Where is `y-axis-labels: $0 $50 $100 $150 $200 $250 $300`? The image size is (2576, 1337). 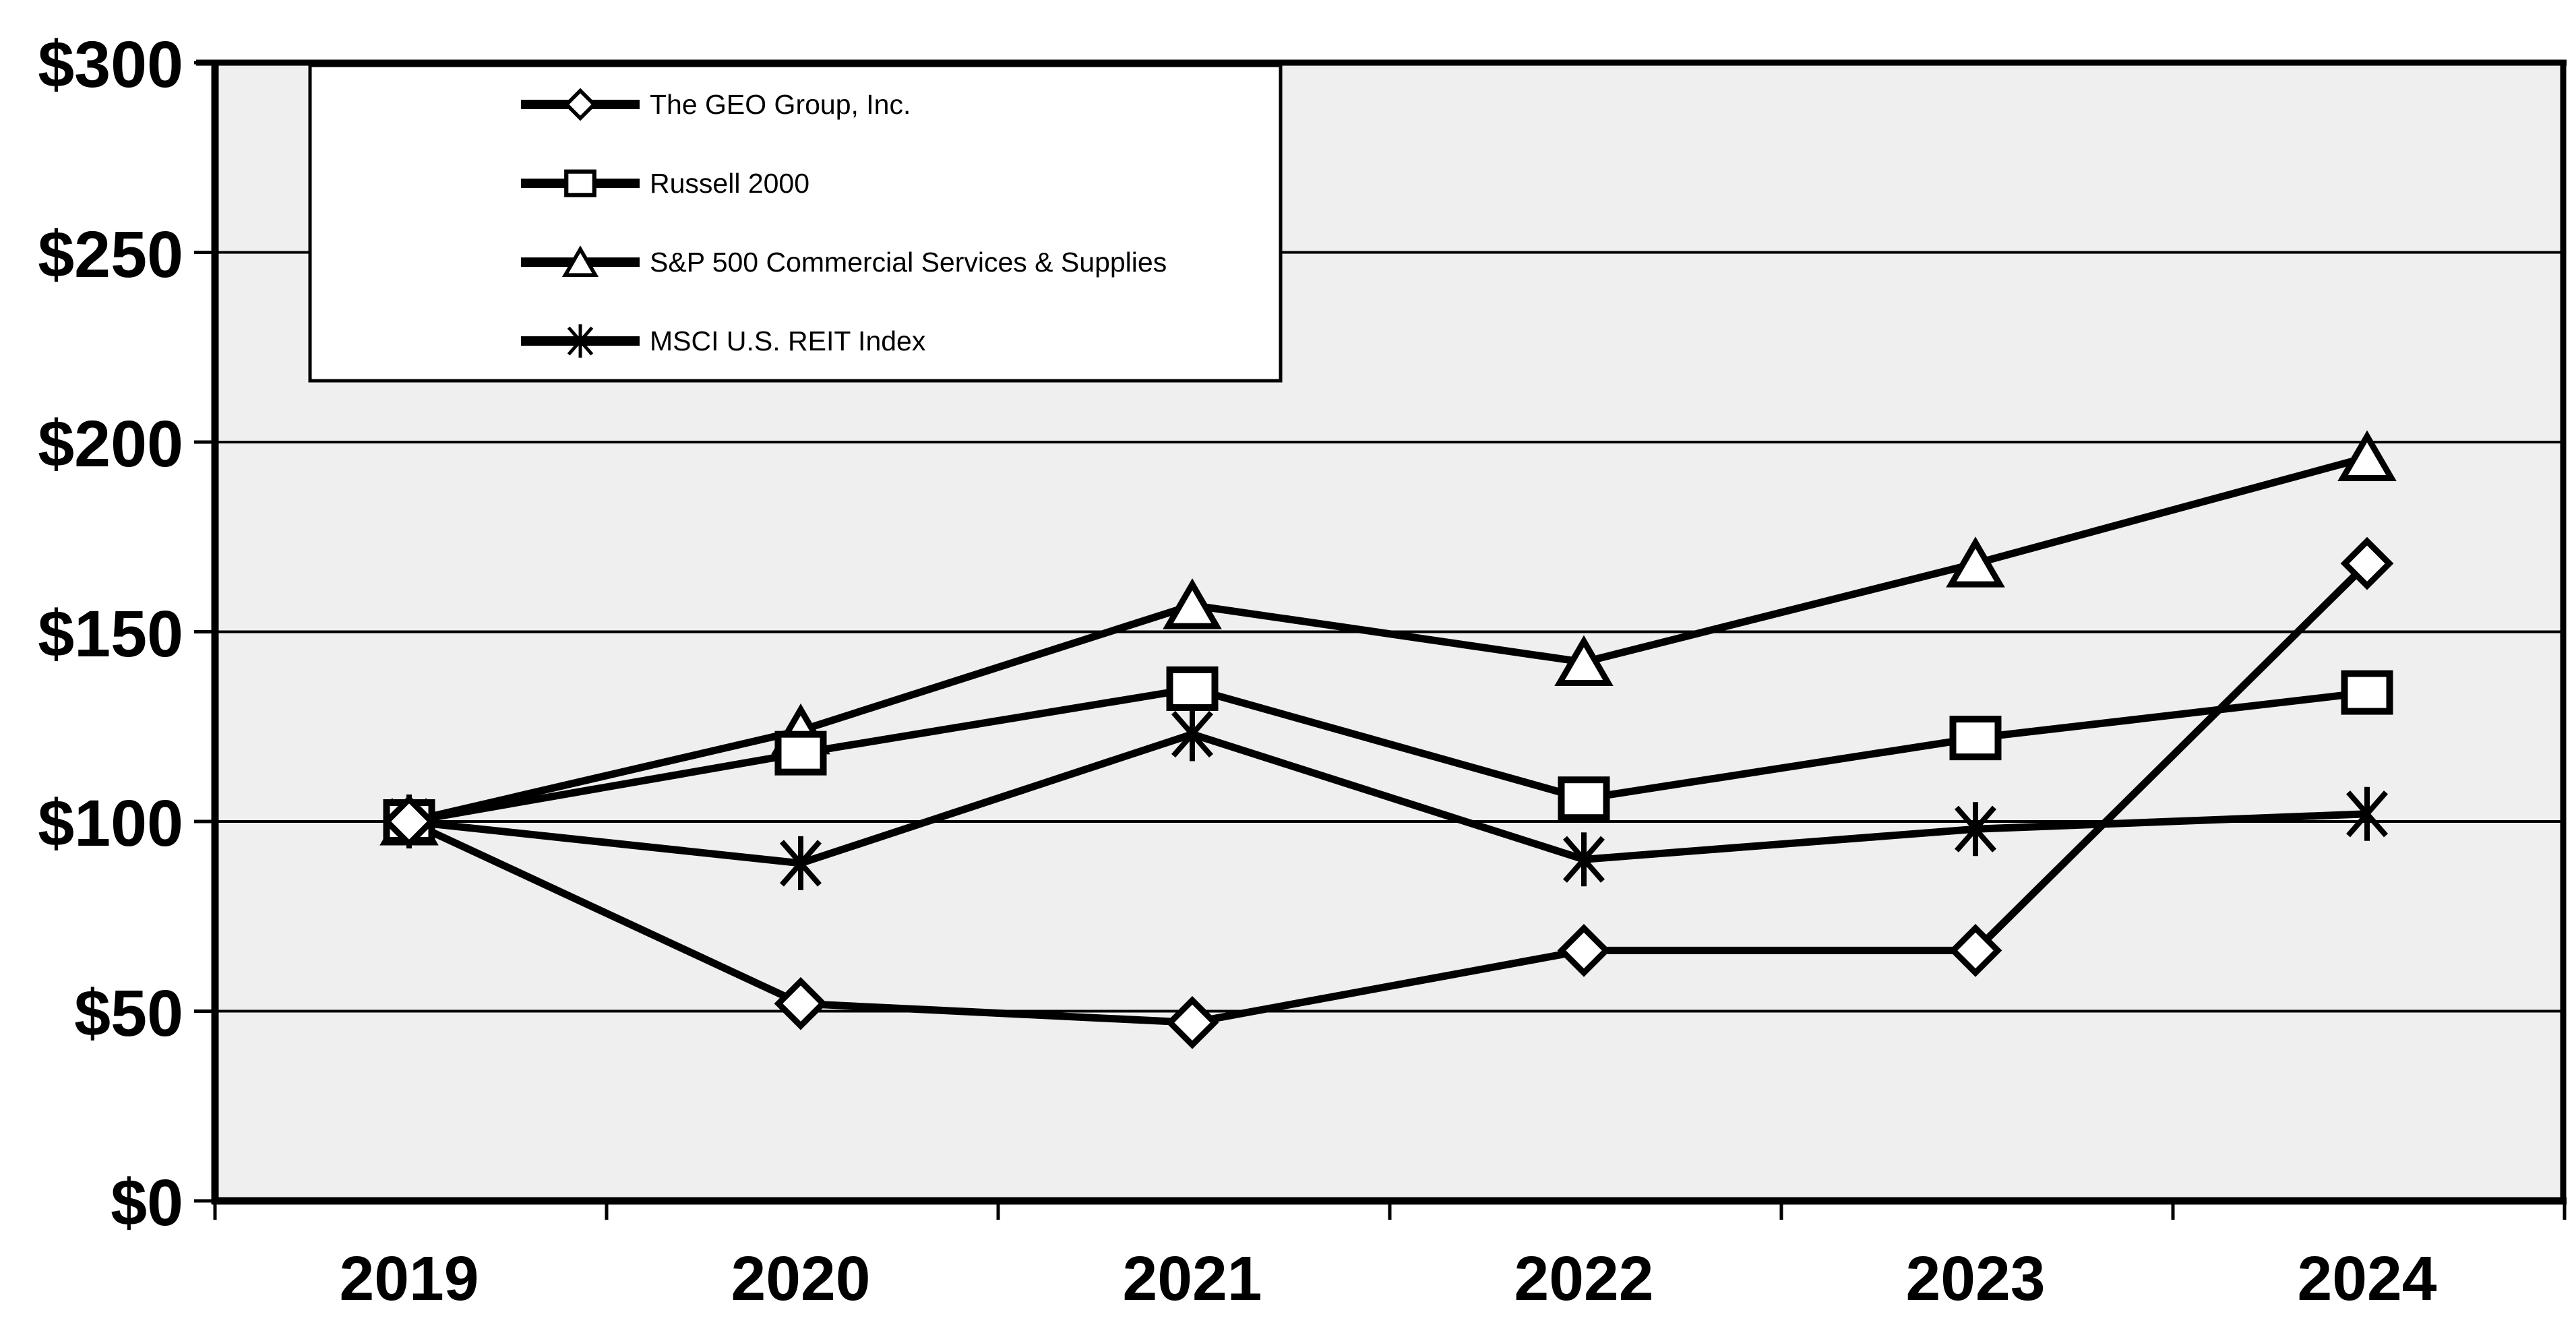 y-axis-labels: $0 $50 $100 $150 $200 $250 $300 is located at coordinates (111, 634).